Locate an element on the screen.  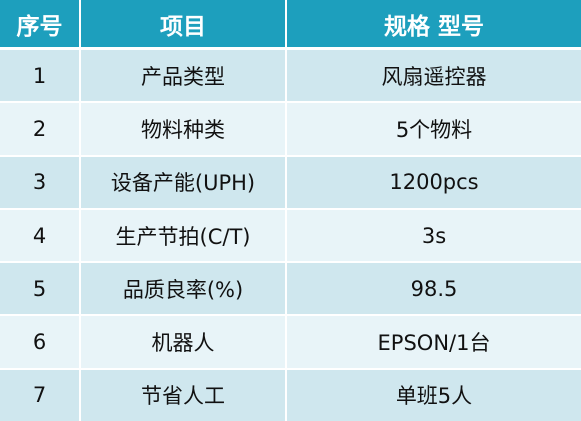
cell-index: 2 is located at coordinates (40, 128).